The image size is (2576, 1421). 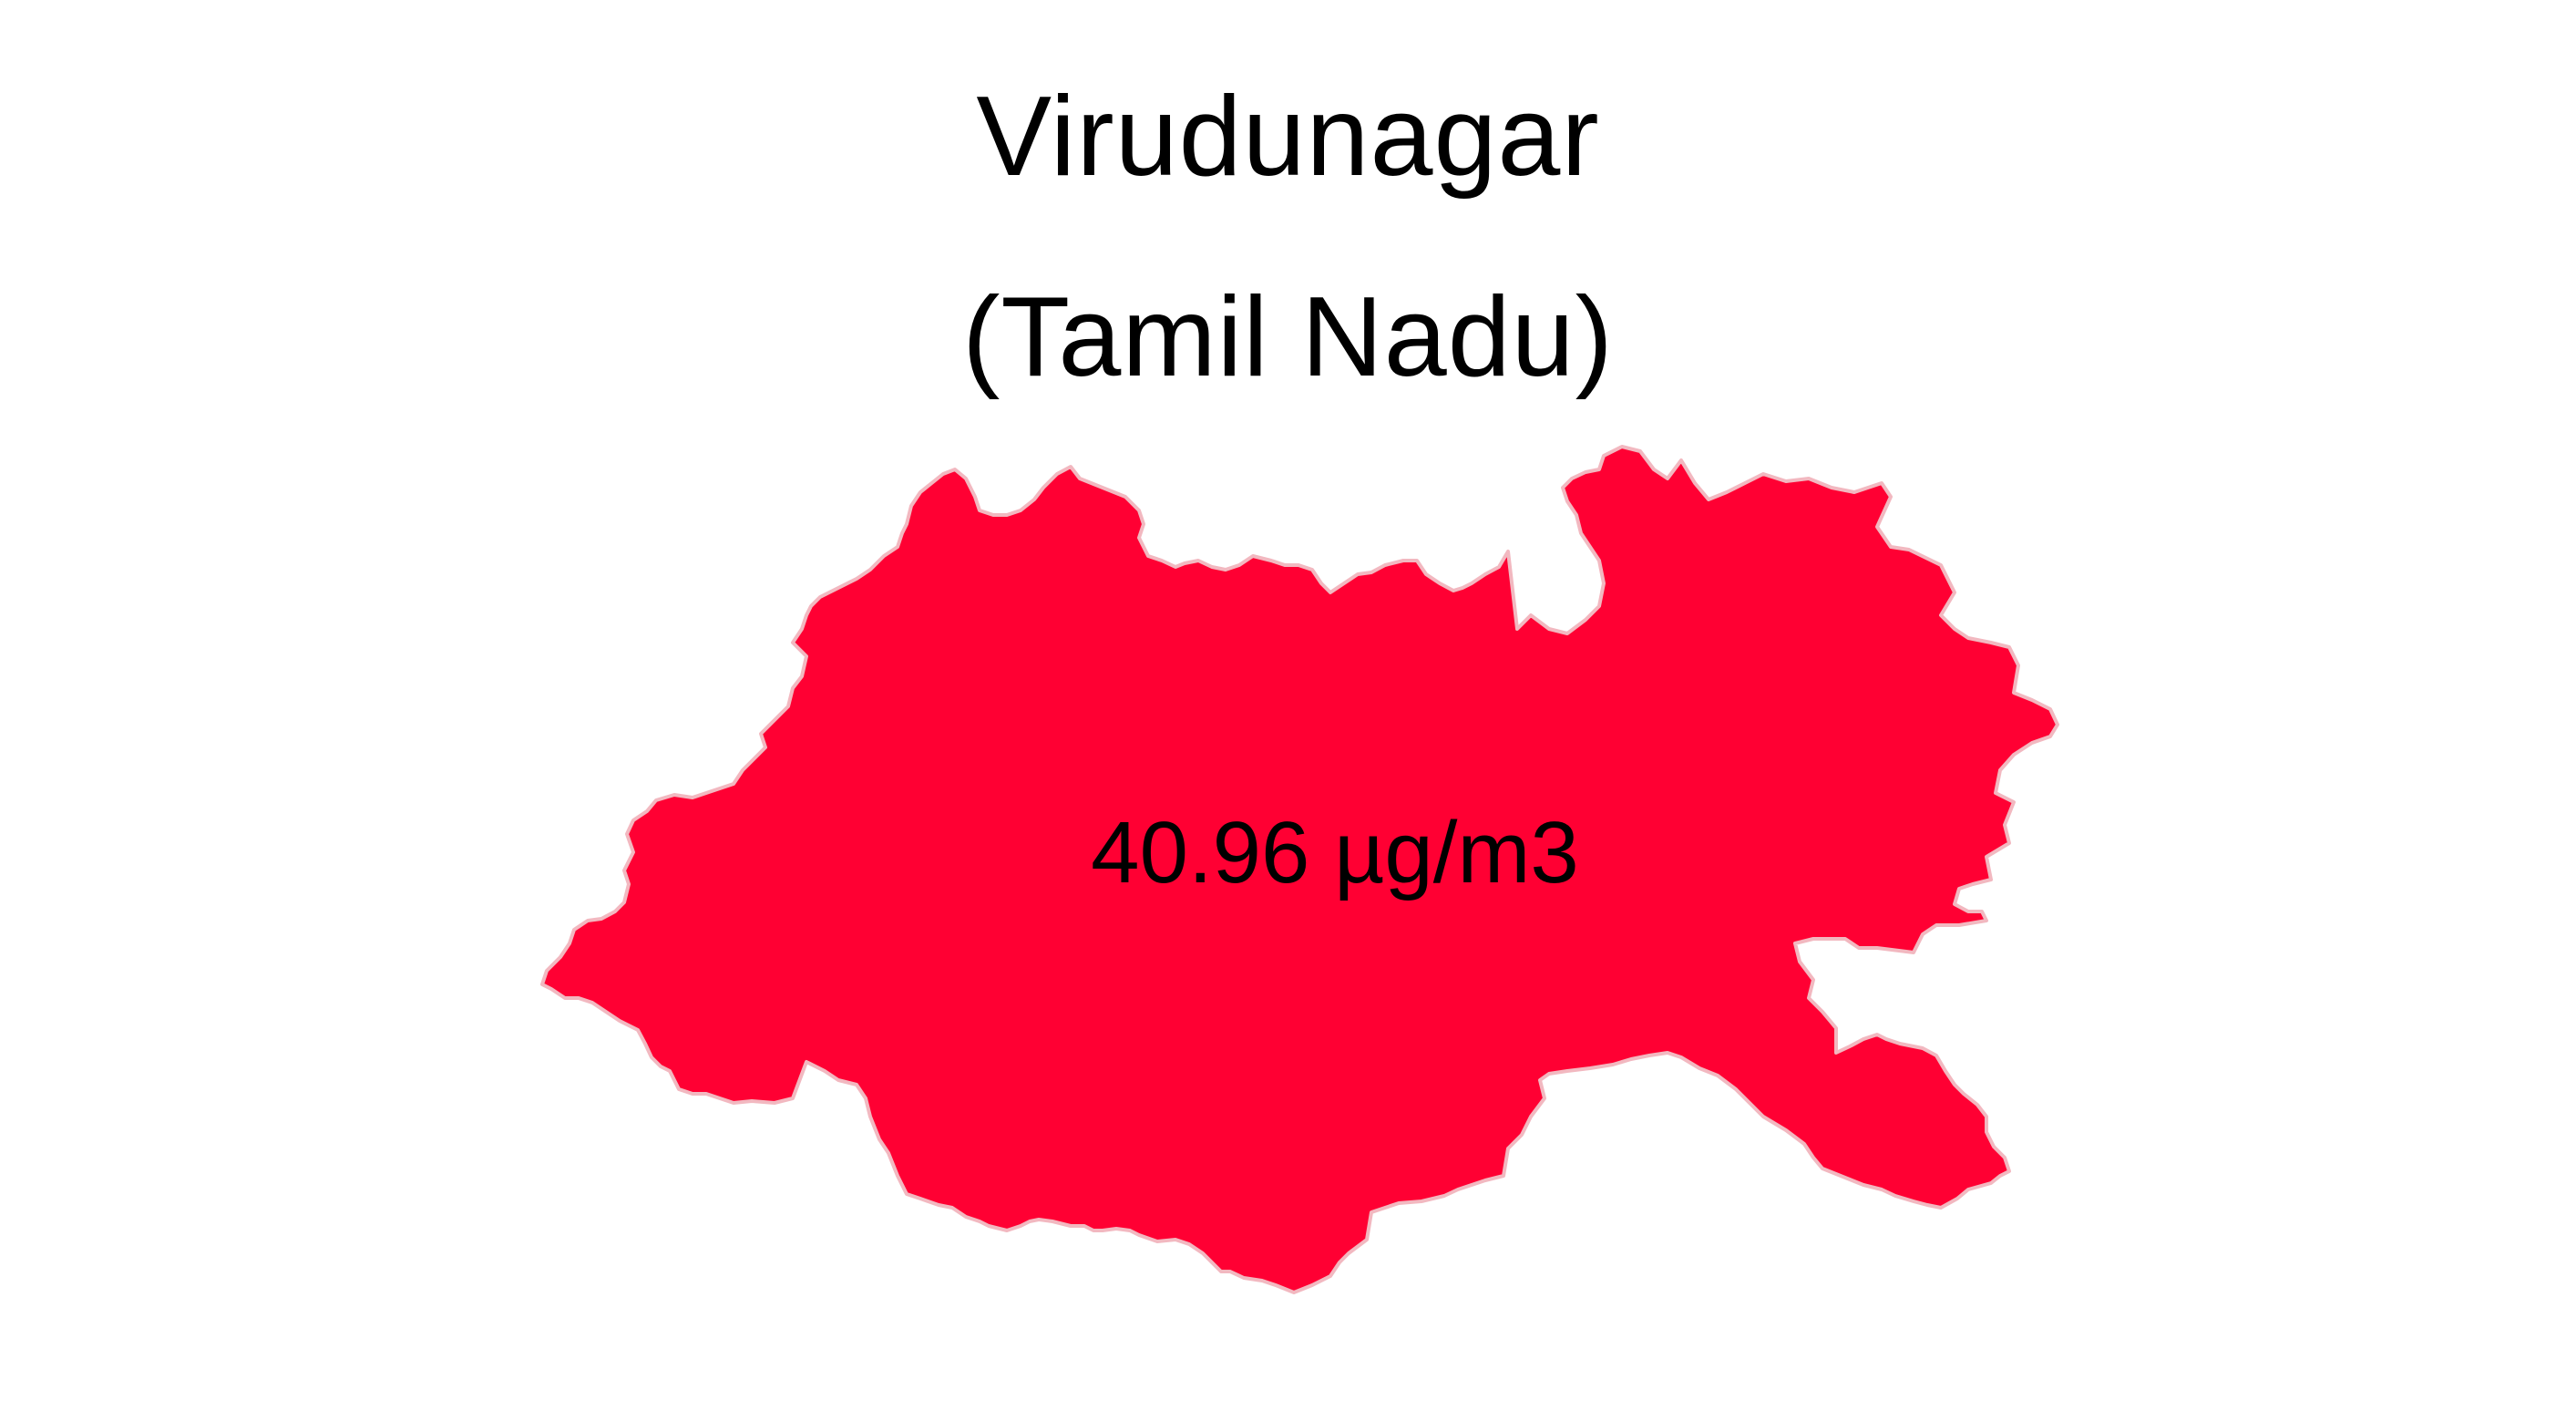 What do you see at coordinates (1335, 852) in the screenshot?
I see `region-value-label: 40.96 µg/m3` at bounding box center [1335, 852].